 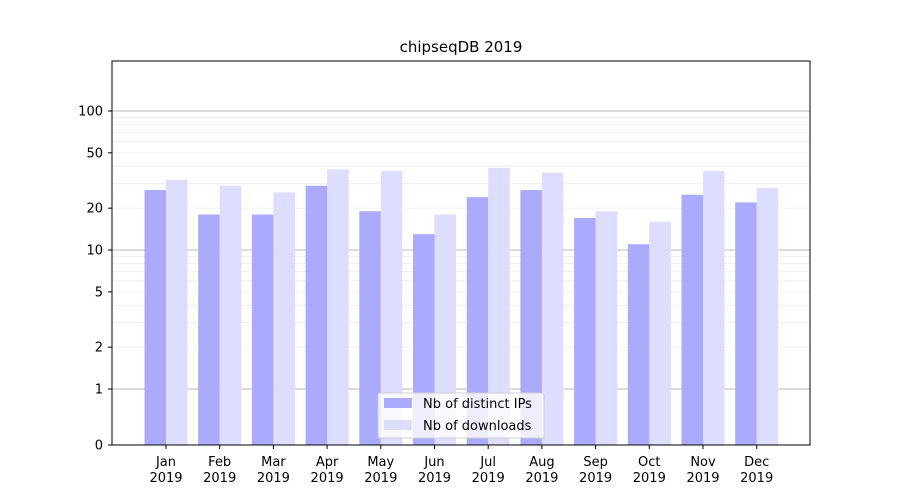 What do you see at coordinates (461, 47) in the screenshot?
I see `chart-title: chipseqDB 2019` at bounding box center [461, 47].